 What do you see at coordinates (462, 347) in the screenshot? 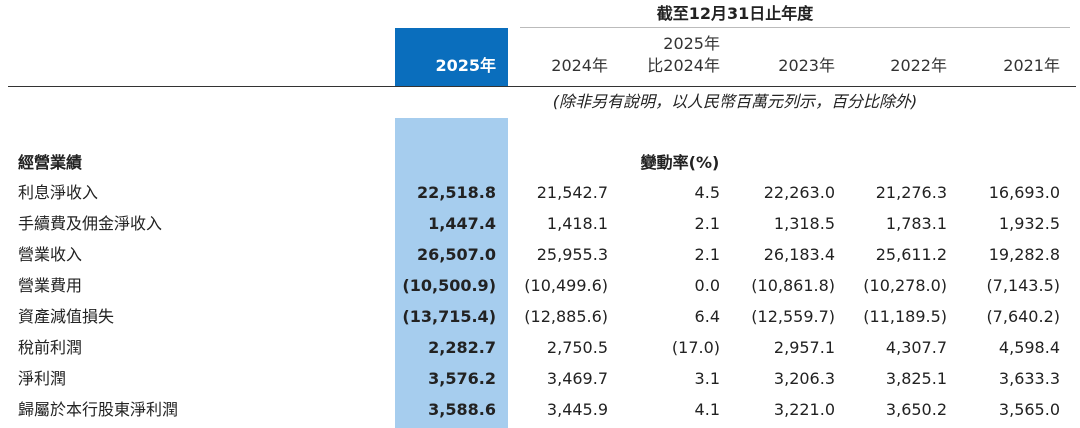
I see `cell: 2,282.7` at bounding box center [462, 347].